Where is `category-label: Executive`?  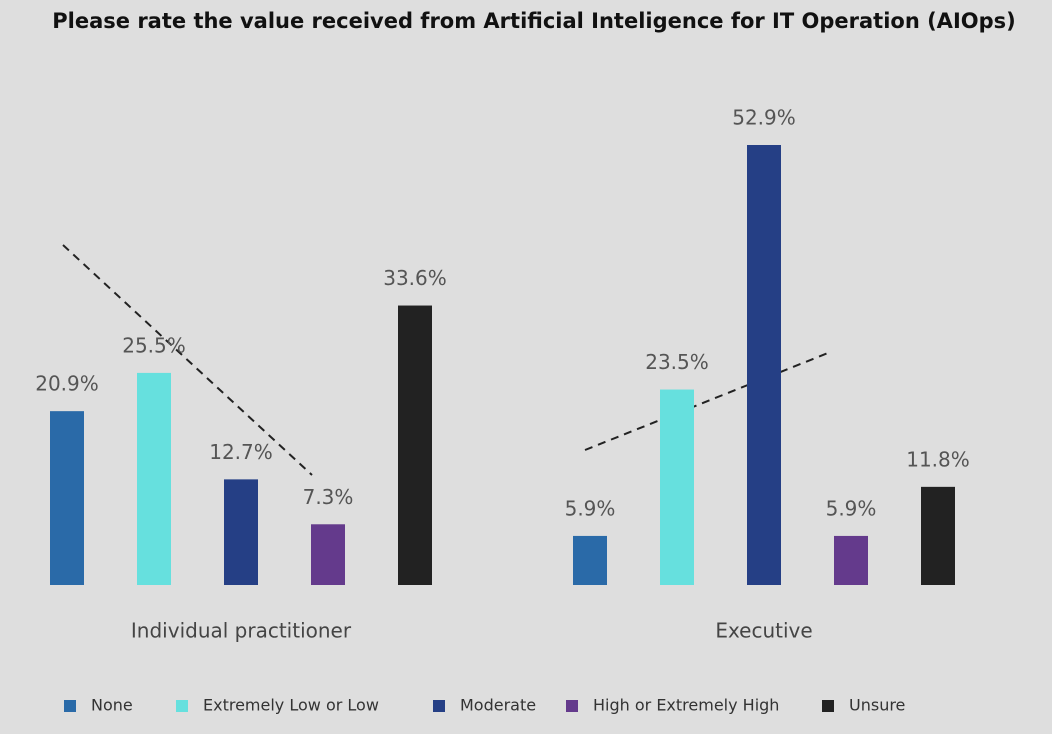
category-label: Executive is located at coordinates (763, 631).